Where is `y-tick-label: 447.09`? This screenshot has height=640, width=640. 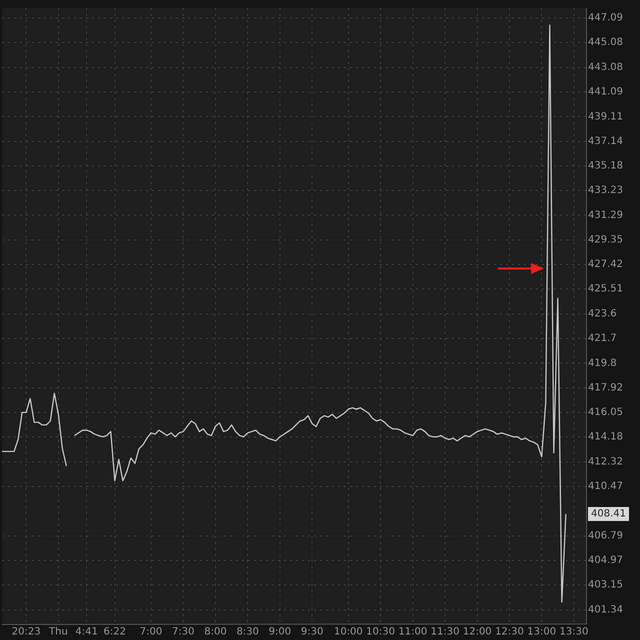
y-tick-label: 447.09 is located at coordinates (605, 18).